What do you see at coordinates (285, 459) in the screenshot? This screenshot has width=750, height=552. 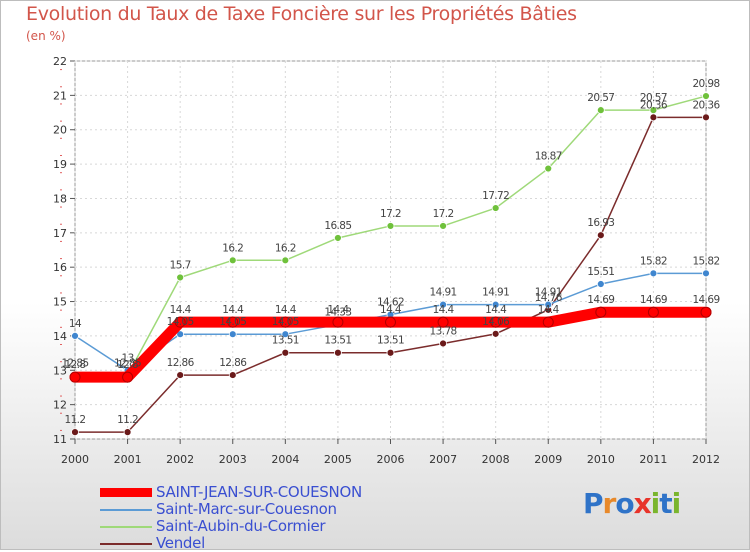 I see `x-tick-label: 2004` at bounding box center [285, 459].